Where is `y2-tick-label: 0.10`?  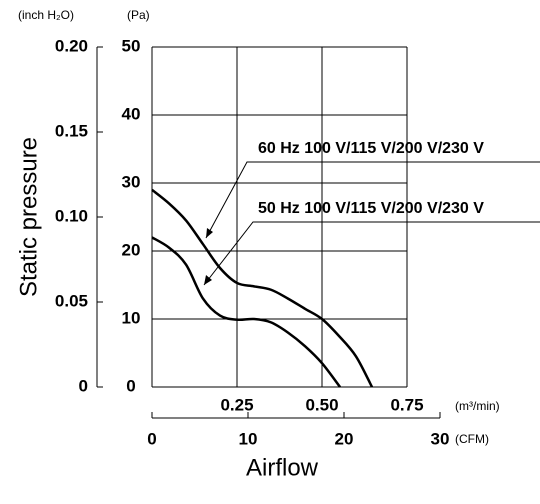
y2-tick-label: 0.10 is located at coordinates (71, 215).